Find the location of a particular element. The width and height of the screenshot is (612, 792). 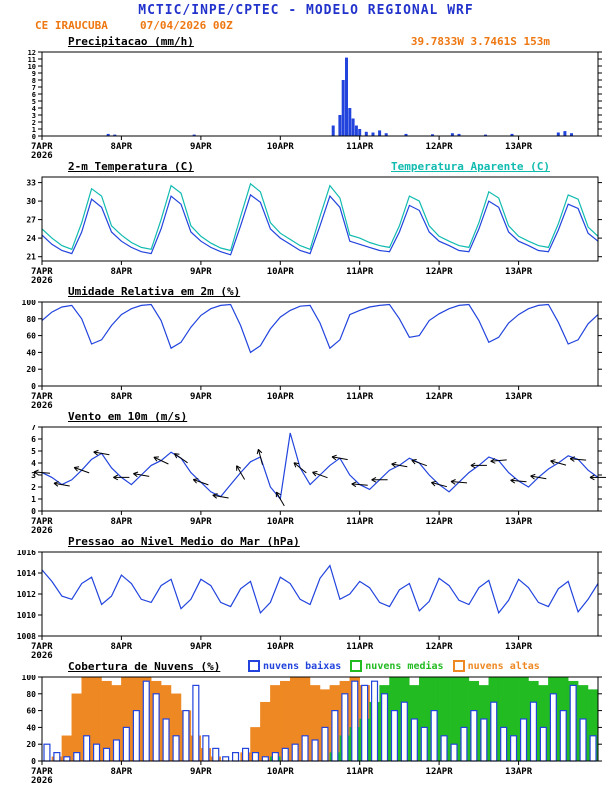

legend-label-mid-clouds: nuvens medias is located at coordinates (404, 666).